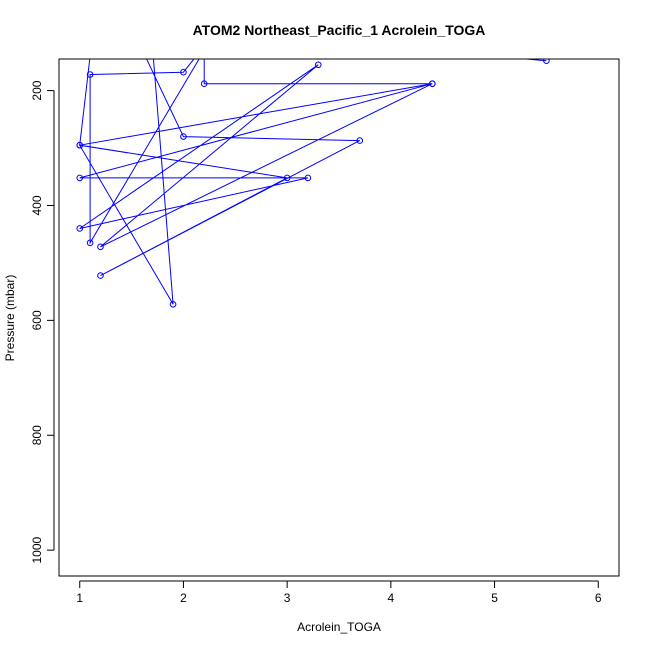 The height and width of the screenshot is (650, 650). What do you see at coordinates (37, 205) in the screenshot?
I see `y-tick-label: 400` at bounding box center [37, 205].